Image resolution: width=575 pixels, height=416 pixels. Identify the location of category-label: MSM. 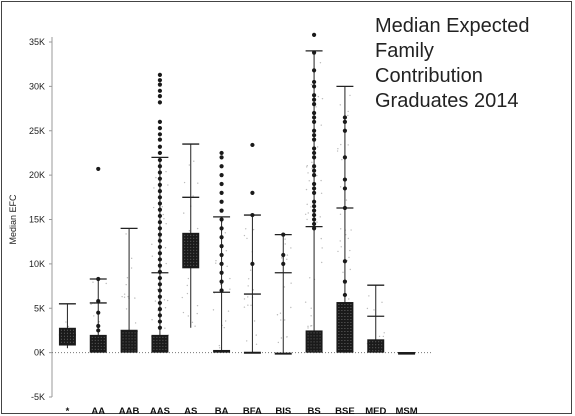
(406, 410).